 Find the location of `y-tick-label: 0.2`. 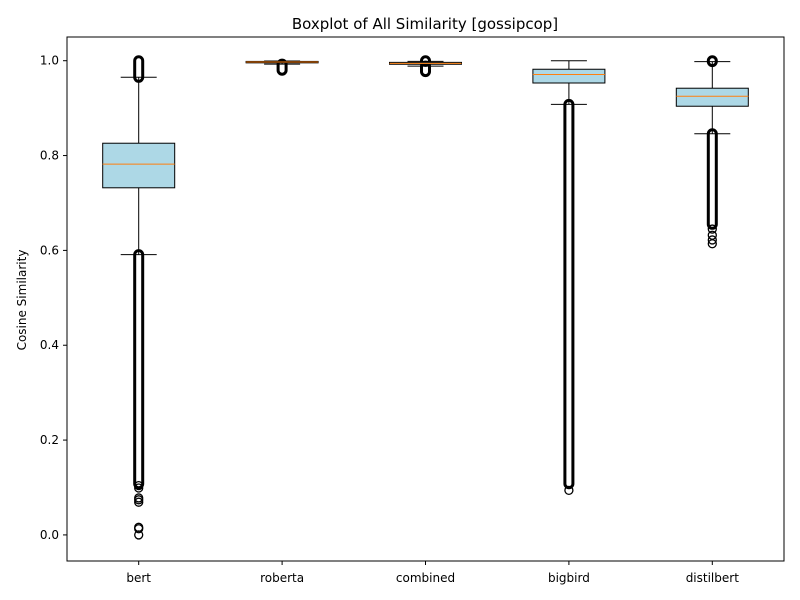

y-tick-label: 0.2 is located at coordinates (49, 440).